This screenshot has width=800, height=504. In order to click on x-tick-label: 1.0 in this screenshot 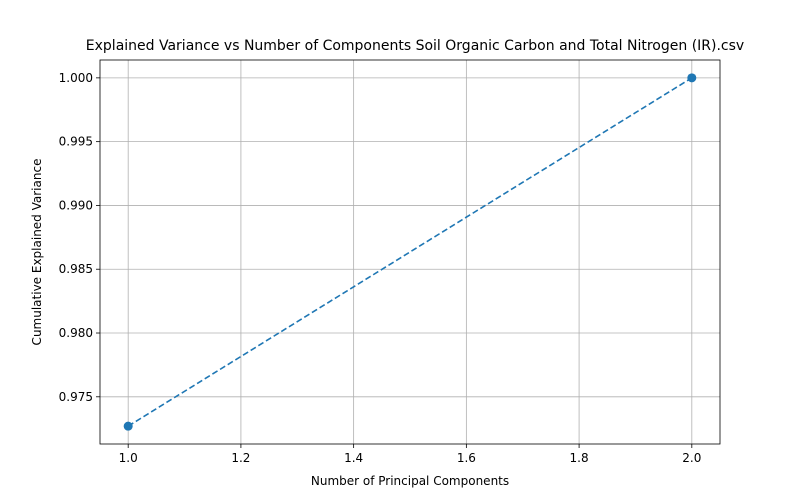, I will do `click(128, 458)`.